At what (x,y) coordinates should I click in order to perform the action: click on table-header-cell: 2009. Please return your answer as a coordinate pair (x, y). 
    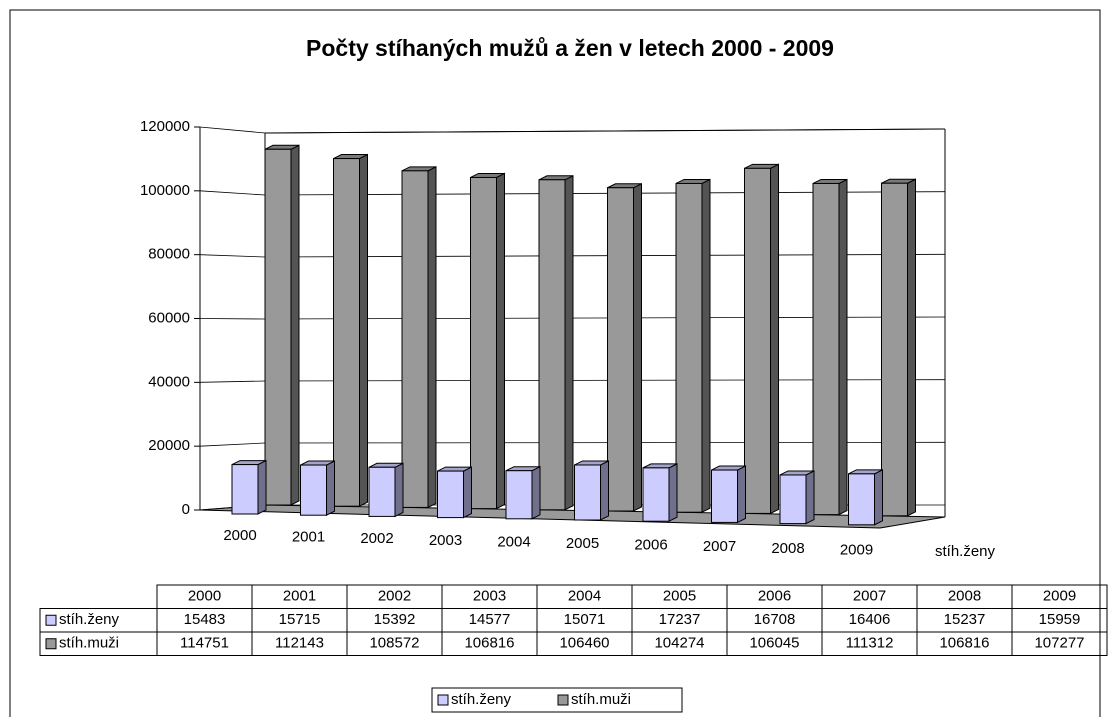
    Looking at the image, I should click on (1059, 596).